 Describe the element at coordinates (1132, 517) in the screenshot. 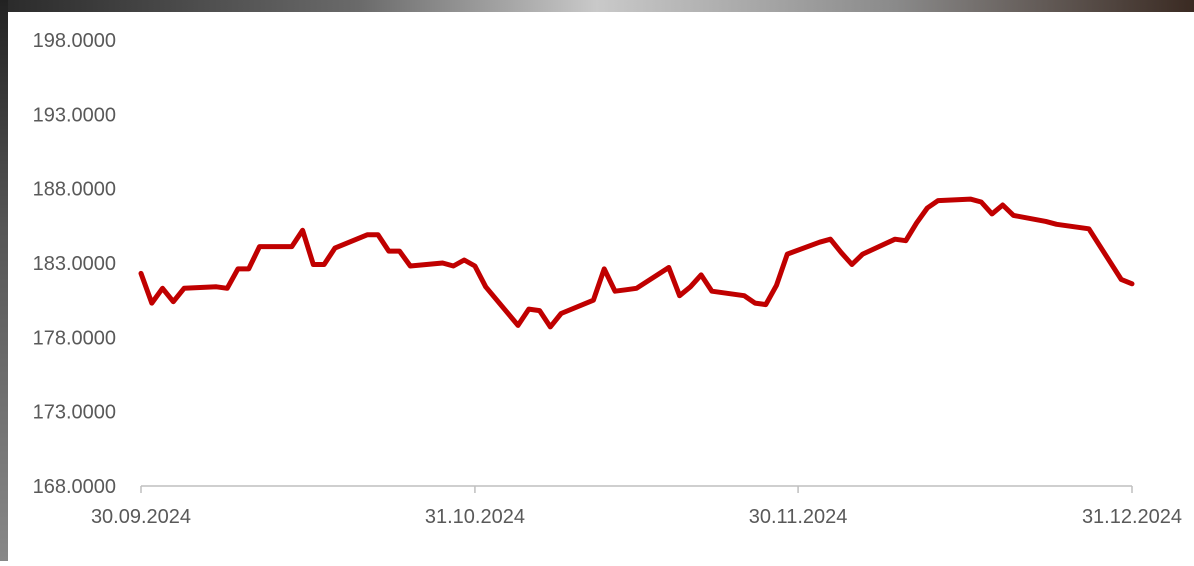

I see `x-tick-label: 31.12.2024` at that location.